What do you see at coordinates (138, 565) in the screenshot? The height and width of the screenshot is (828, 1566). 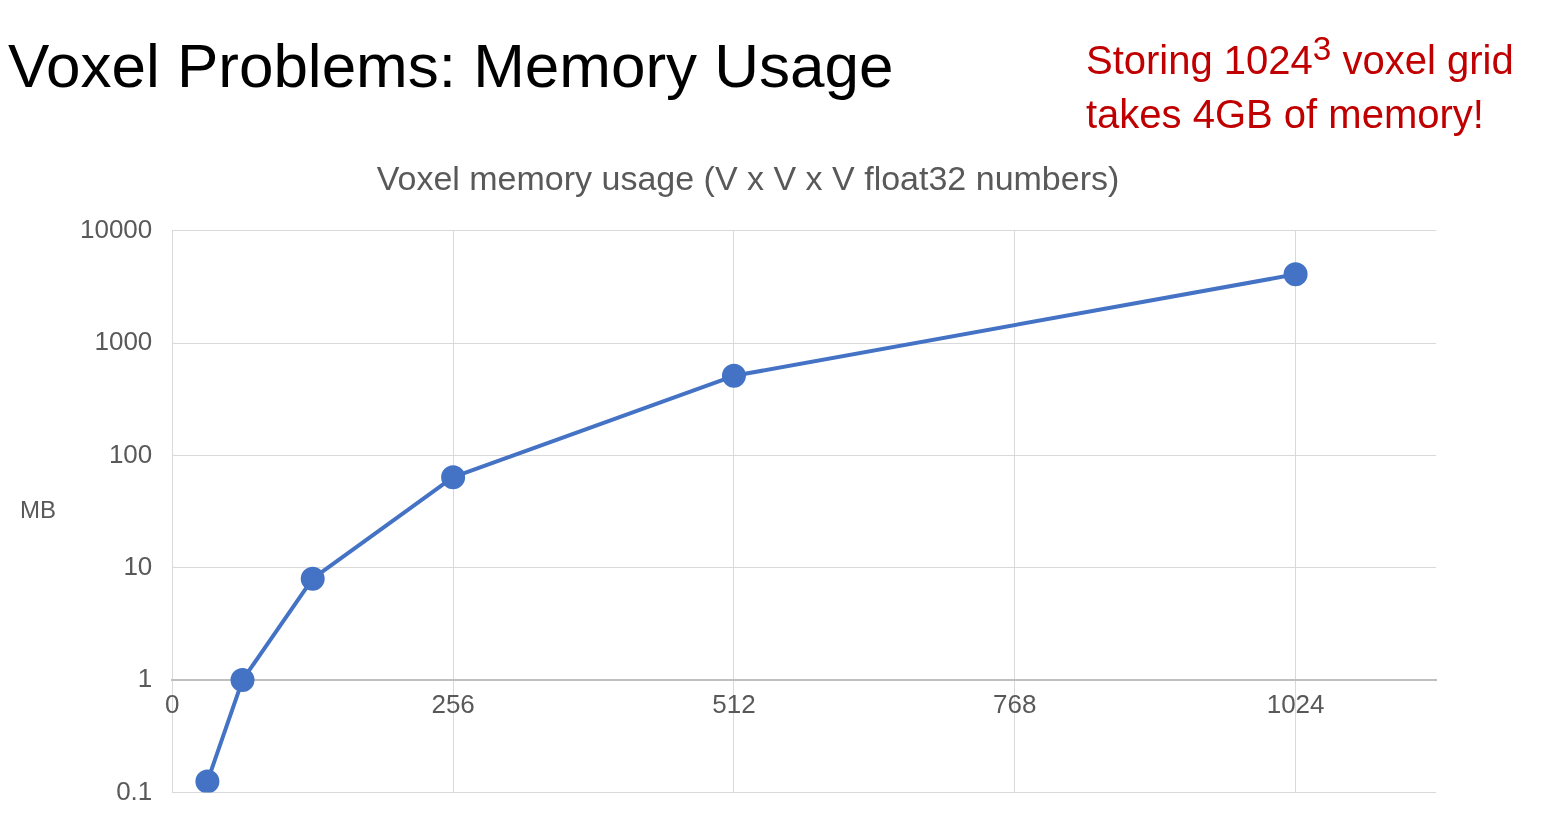 I see `y-tick-label: 10` at bounding box center [138, 565].